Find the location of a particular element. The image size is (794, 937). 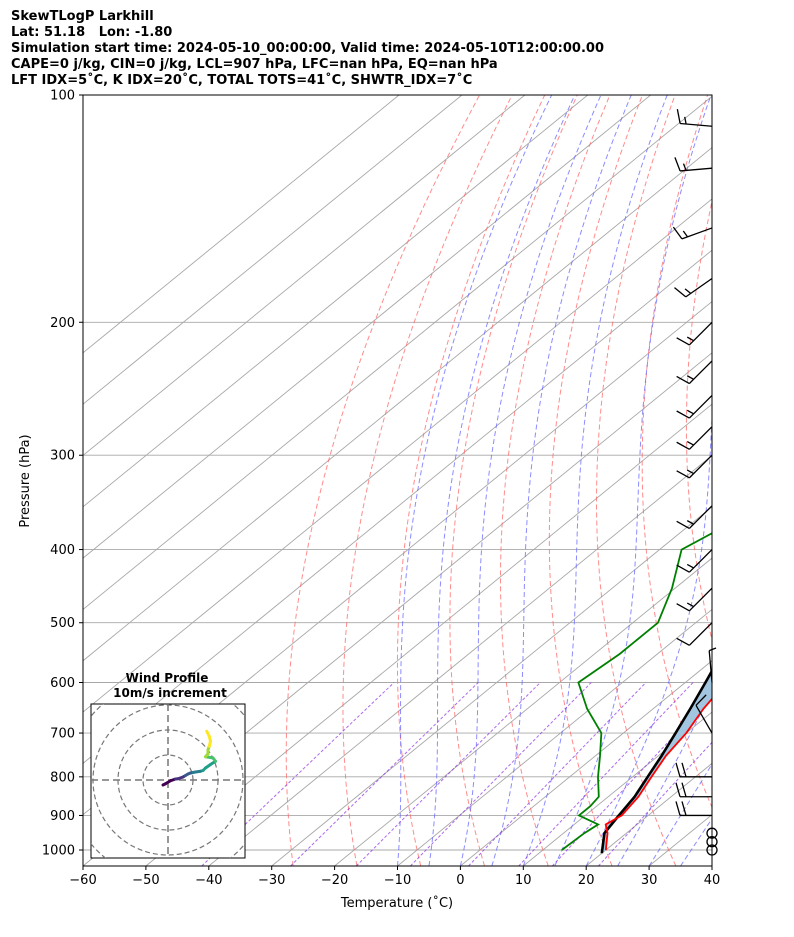

header-location: Lat: 51.18 Lon: -1.80 is located at coordinates (92, 32).